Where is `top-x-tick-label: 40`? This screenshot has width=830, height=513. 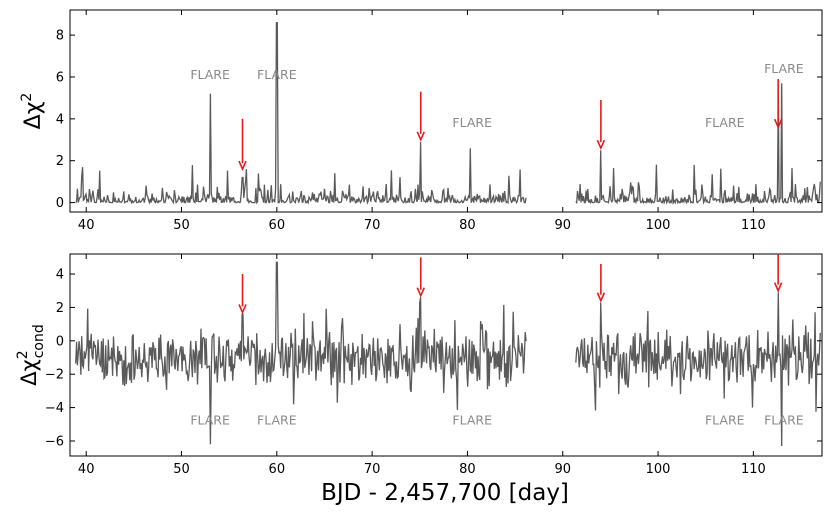
top-x-tick-label: 40 is located at coordinates (86, 225).